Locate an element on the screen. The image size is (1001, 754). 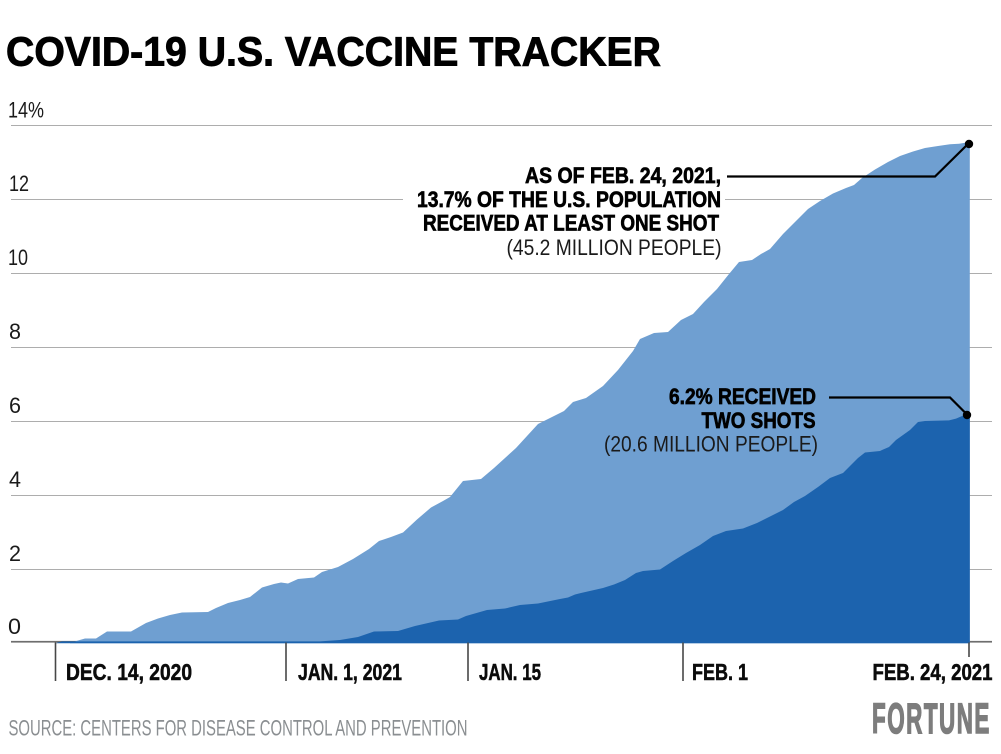
svg-text: 6 is located at coordinates (15, 405).